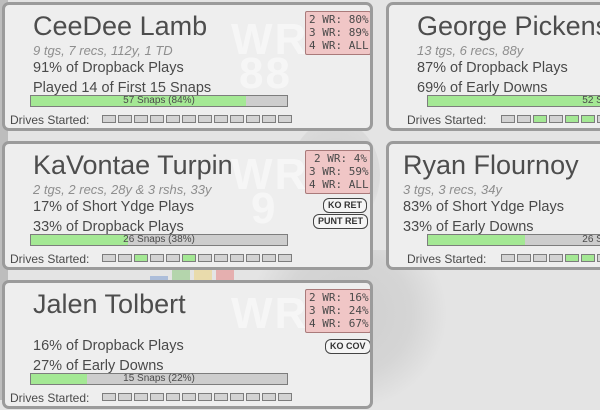  Describe the element at coordinates (108, 346) in the screenshot. I see `usage-stat-1: 16% of Dropback Plays` at that location.